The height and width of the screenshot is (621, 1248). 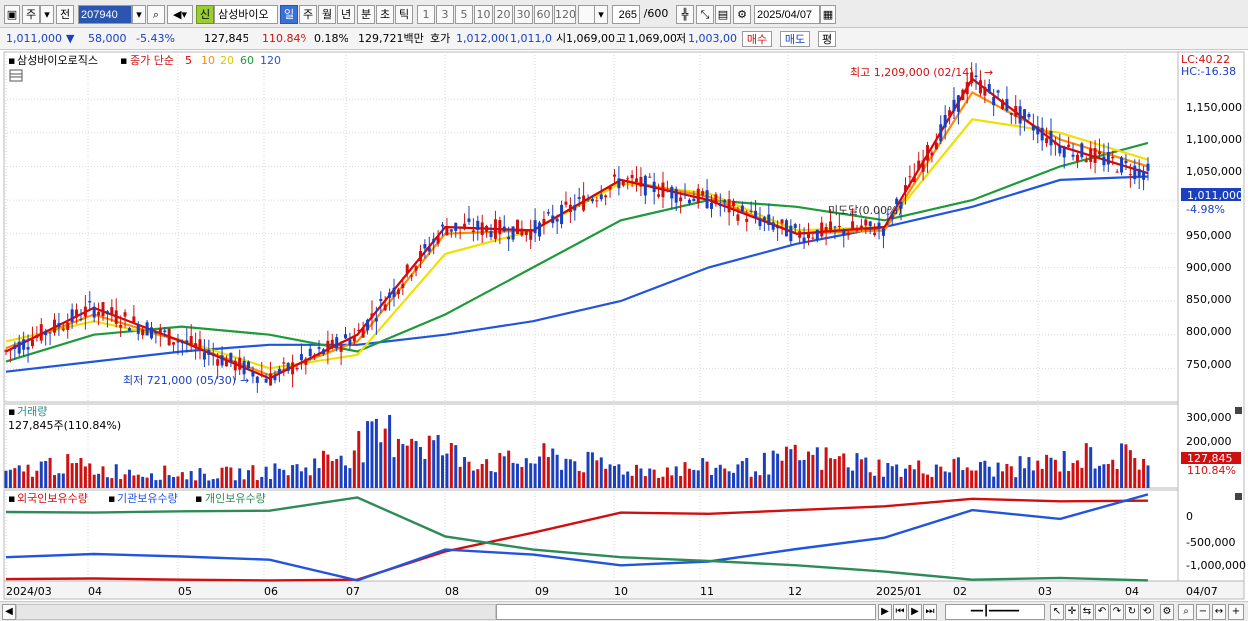 I want to click on redo-icon: ↷, so click(x=1117, y=612).